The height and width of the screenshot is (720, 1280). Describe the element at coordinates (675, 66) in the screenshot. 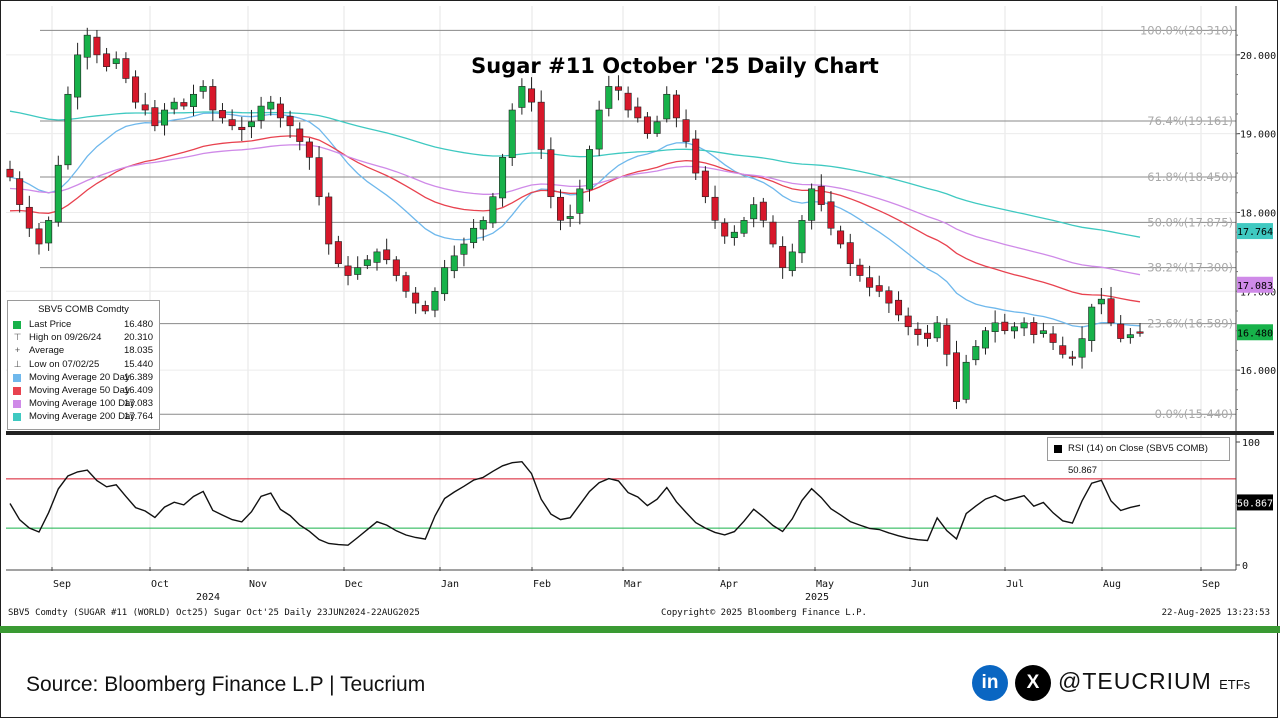

I see `chart-title: Sugar #11 October '25 Daily Chart` at that location.